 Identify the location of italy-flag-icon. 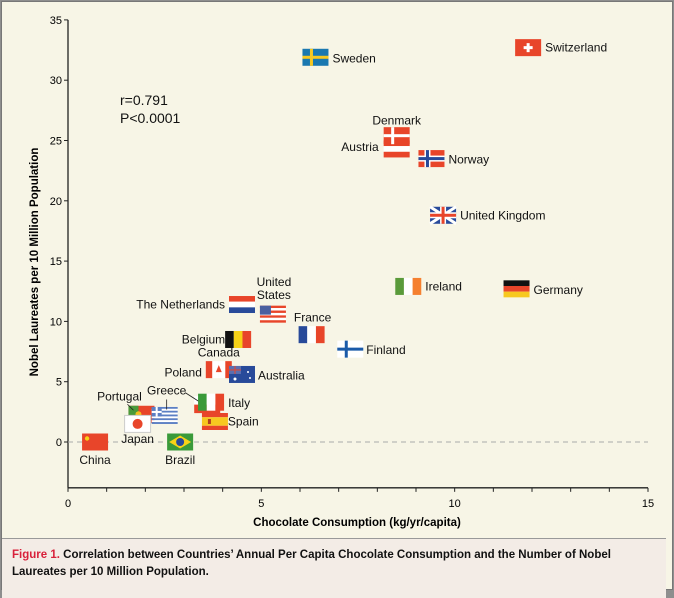
(211, 402).